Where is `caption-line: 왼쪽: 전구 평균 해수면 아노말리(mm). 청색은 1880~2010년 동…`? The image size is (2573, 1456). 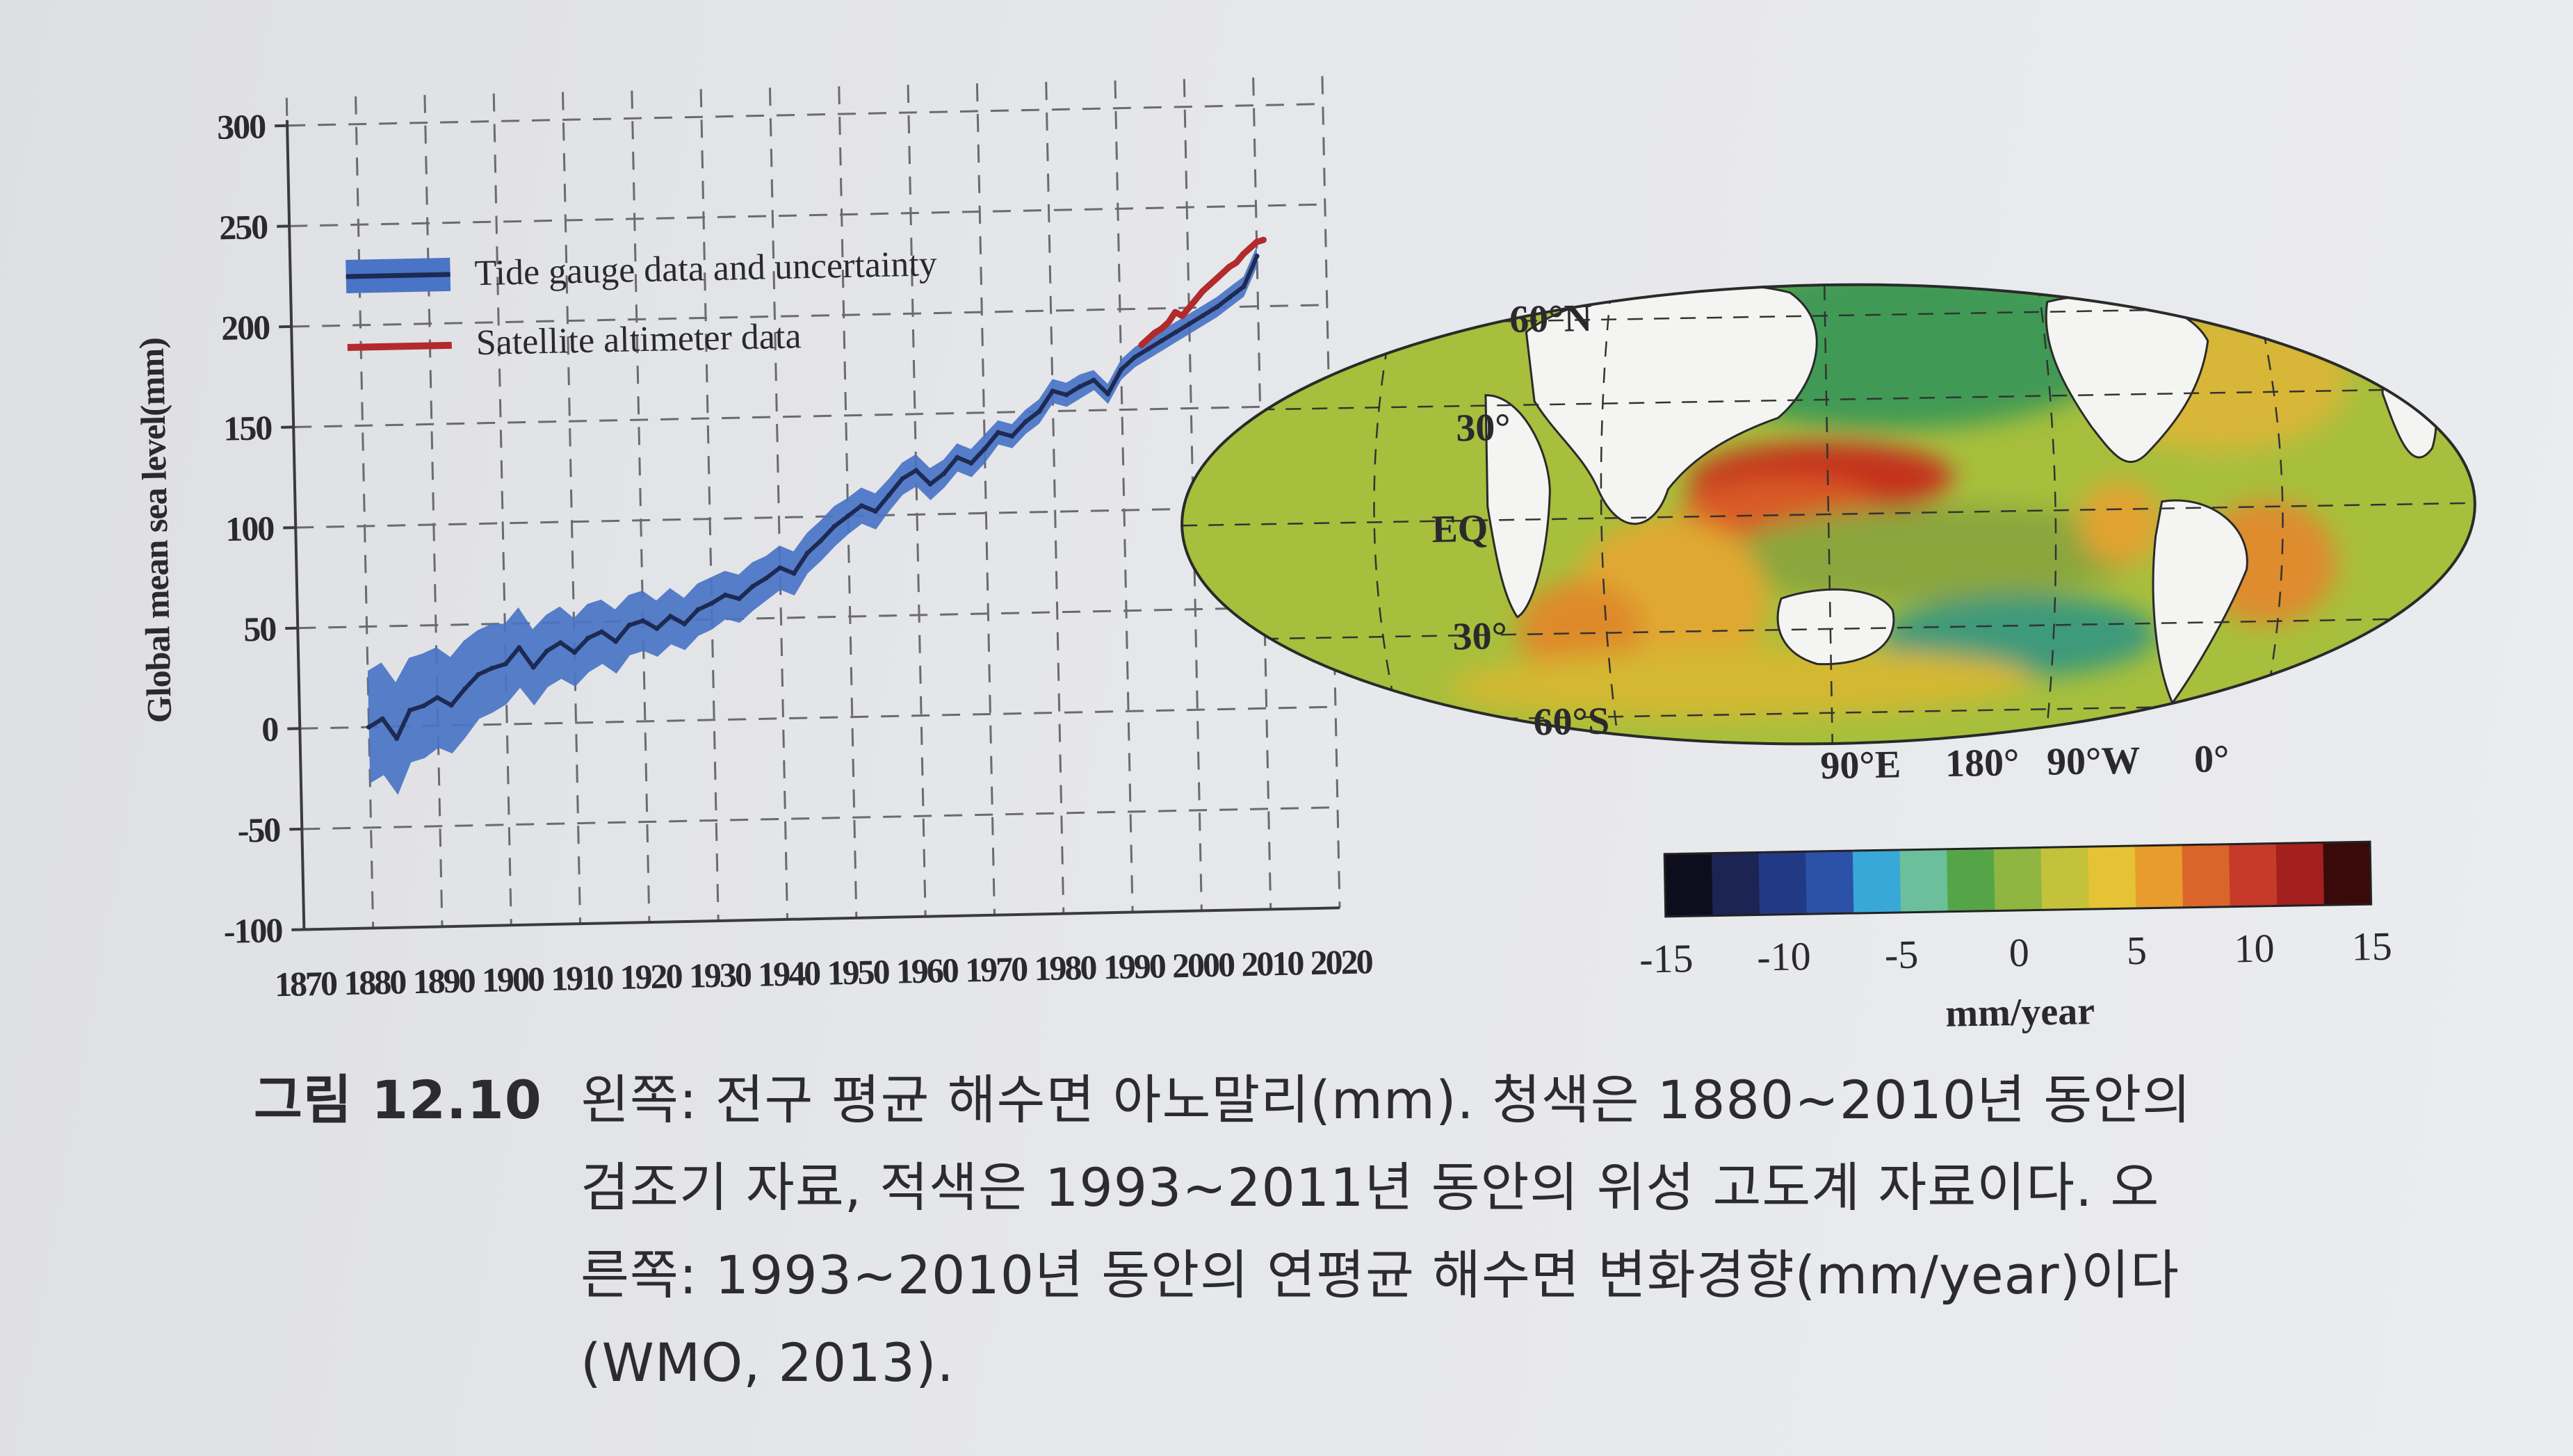
caption-line: 왼쪽: 전구 평균 해수면 아노말리(mm). 청색은 1880~2010년 동… is located at coordinates (1386, 1100).